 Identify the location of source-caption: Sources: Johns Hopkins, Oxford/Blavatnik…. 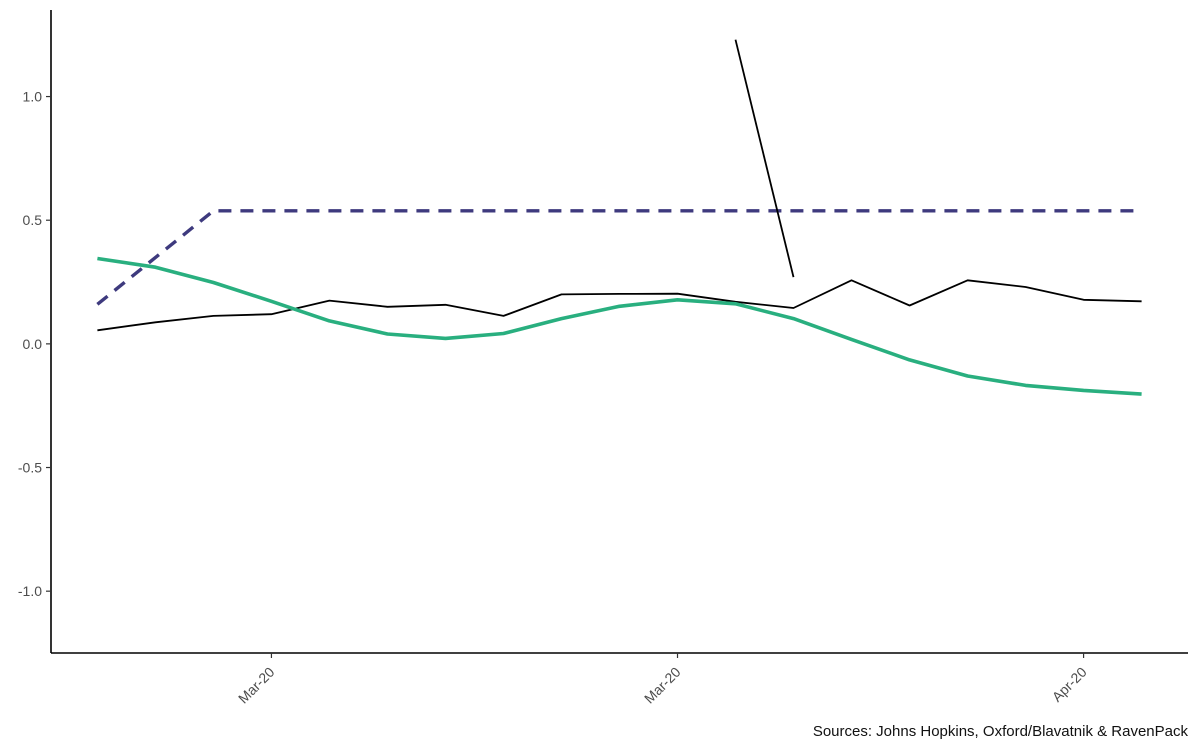
(1000, 731).